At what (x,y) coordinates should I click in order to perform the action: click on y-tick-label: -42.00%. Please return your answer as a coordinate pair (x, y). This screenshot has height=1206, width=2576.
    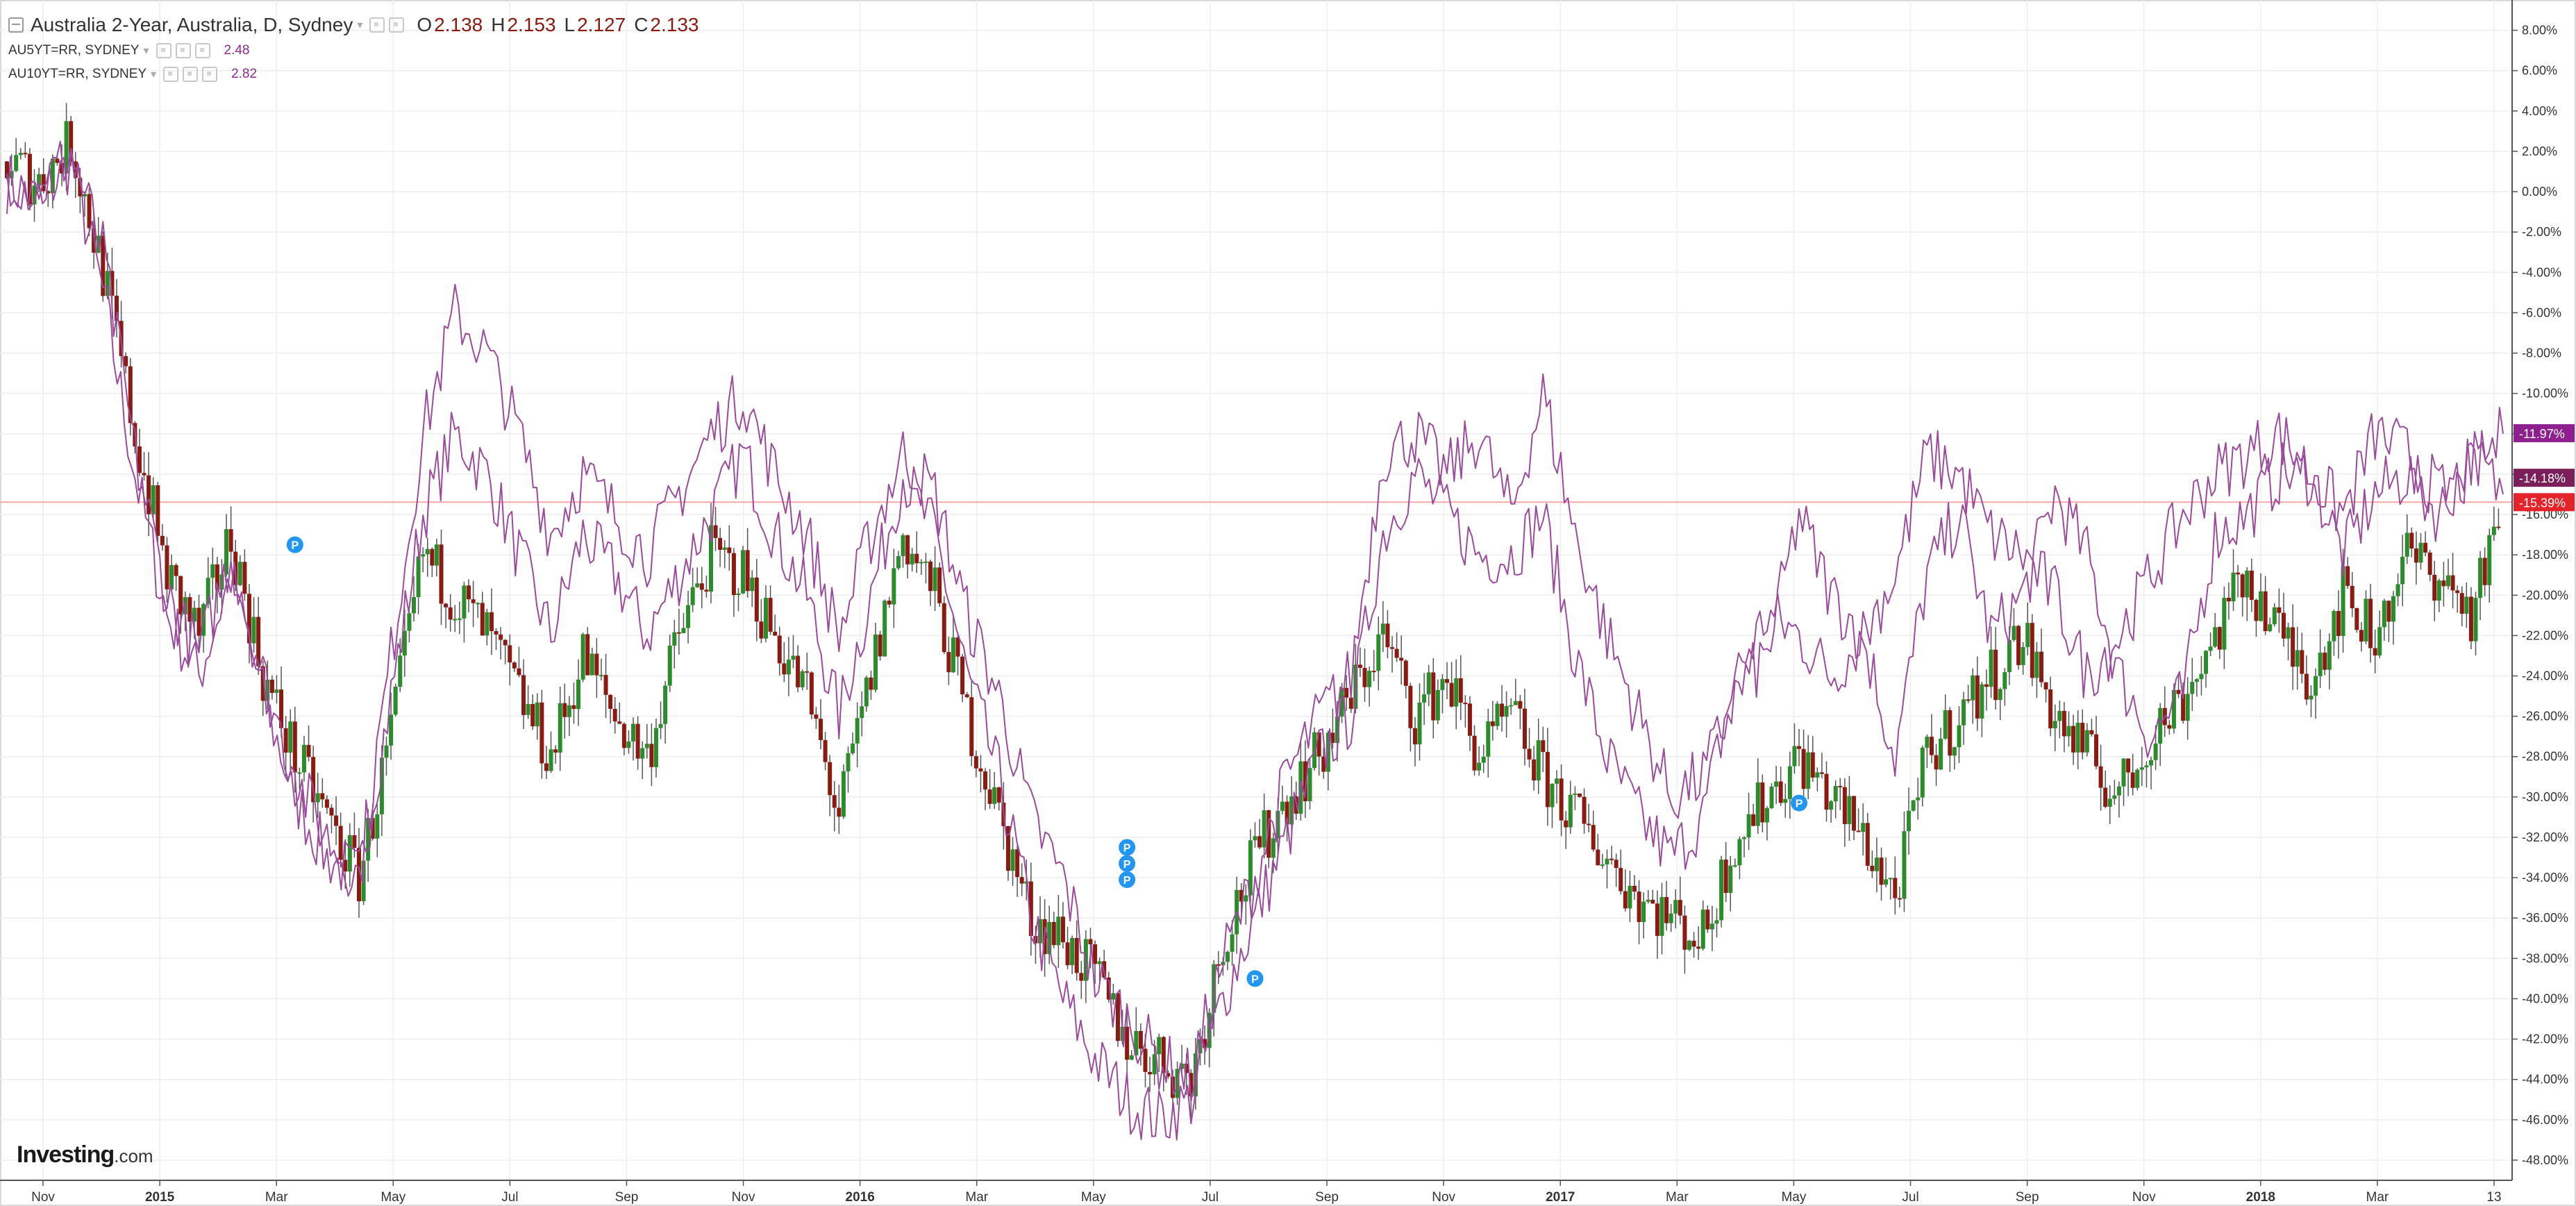
    Looking at the image, I should click on (2545, 1039).